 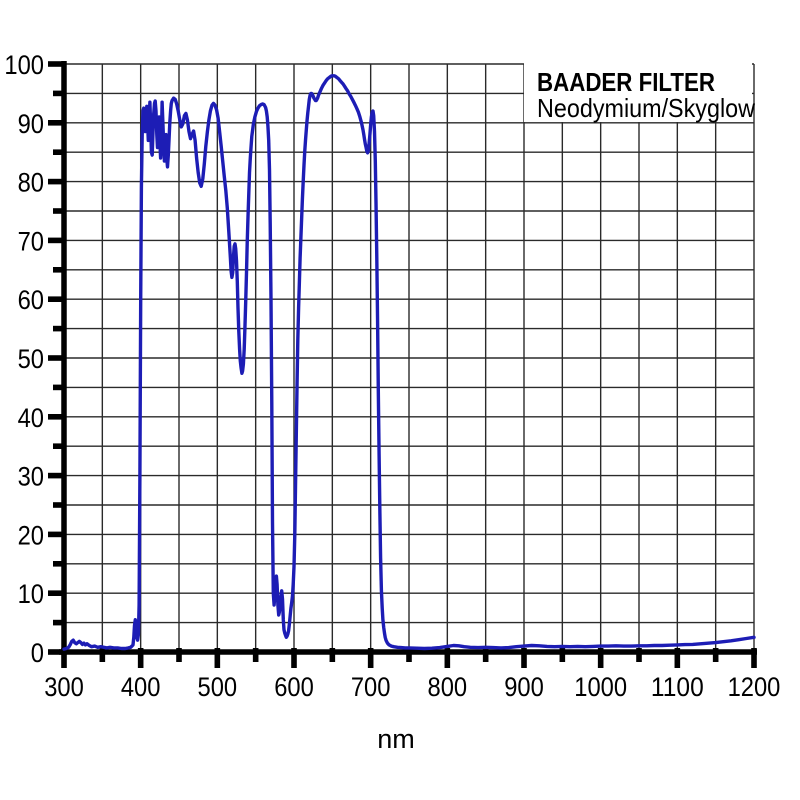 What do you see at coordinates (64, 687) in the screenshot?
I see `x-tick-label: 300` at bounding box center [64, 687].